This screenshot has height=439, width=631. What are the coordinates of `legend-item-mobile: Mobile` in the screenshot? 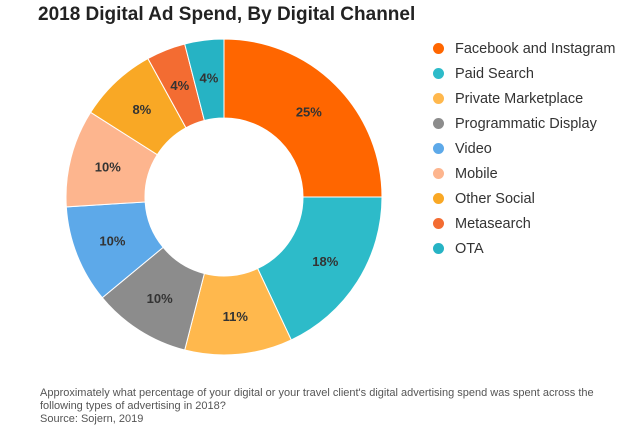 It's located at (524, 173).